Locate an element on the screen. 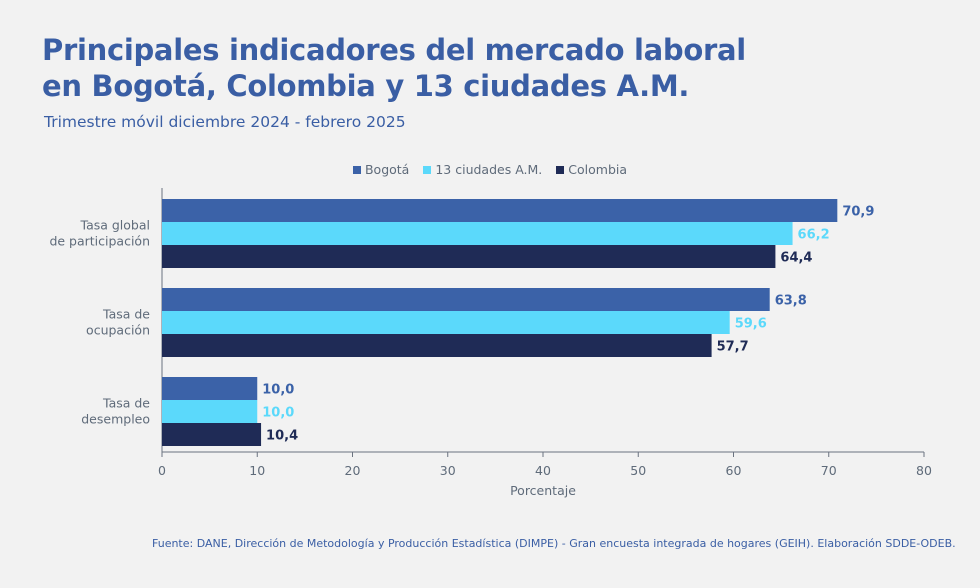 This screenshot has width=980, height=588. legend-label-13-ciudades: 13 ciudades A.M. is located at coordinates (489, 169).